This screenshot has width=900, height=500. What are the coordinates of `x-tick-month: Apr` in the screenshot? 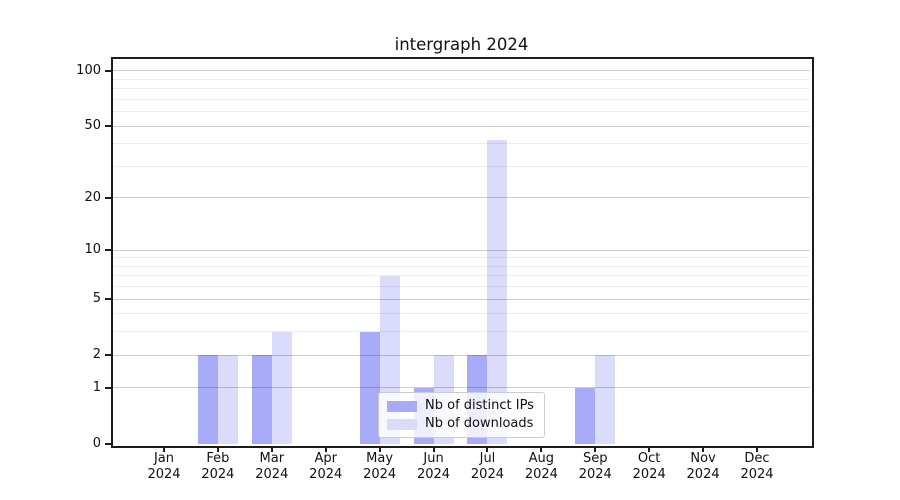 It's located at (325, 458).